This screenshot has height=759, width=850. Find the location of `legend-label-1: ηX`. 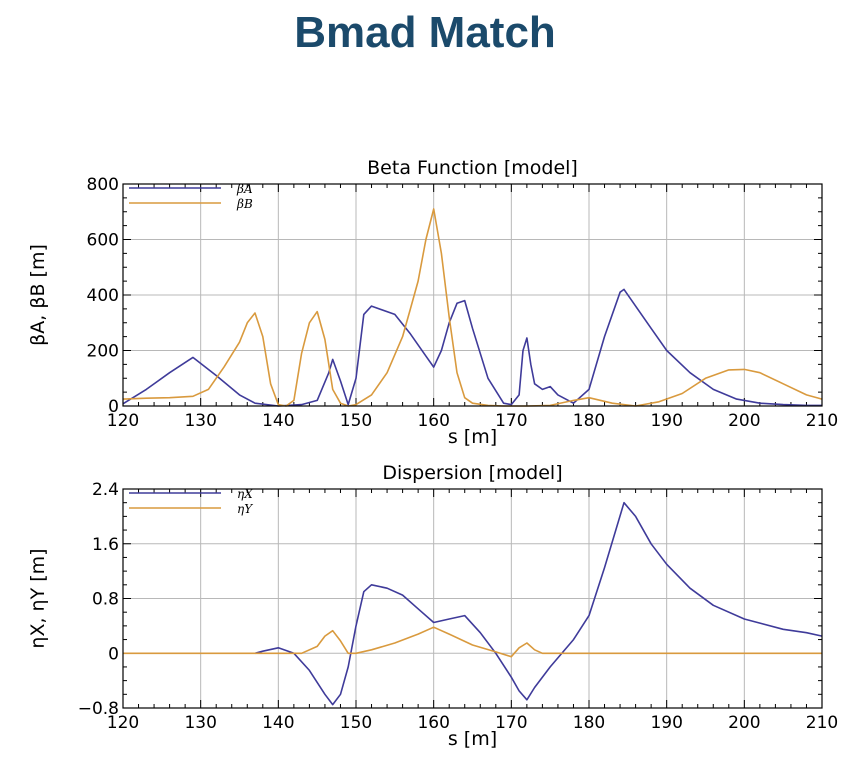

legend-label-1: ηX is located at coordinates (245, 494).